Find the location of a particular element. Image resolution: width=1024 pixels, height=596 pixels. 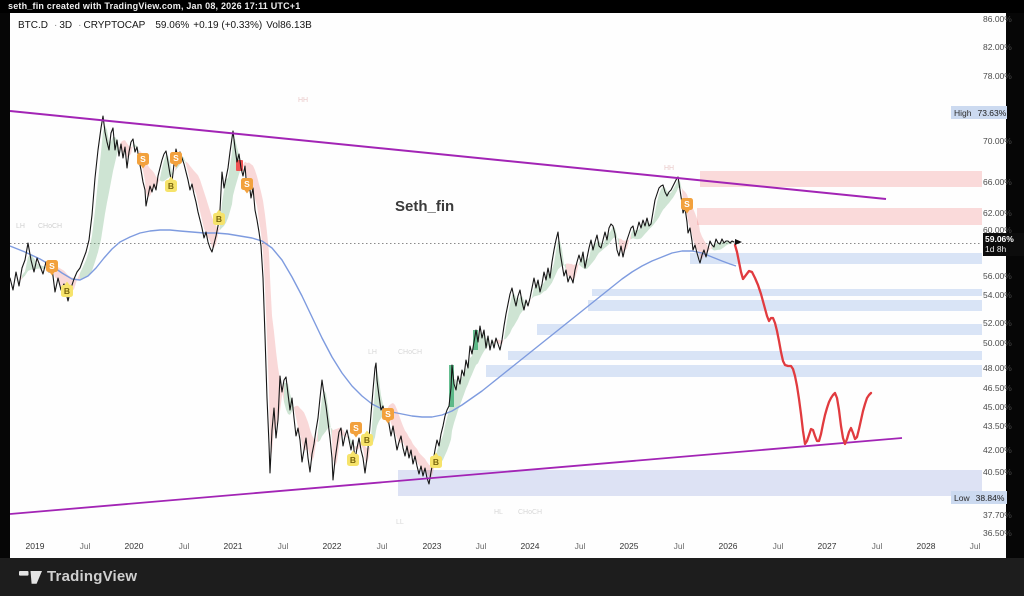

y-axis-tick: 37.70% is located at coordinates (997, 515).